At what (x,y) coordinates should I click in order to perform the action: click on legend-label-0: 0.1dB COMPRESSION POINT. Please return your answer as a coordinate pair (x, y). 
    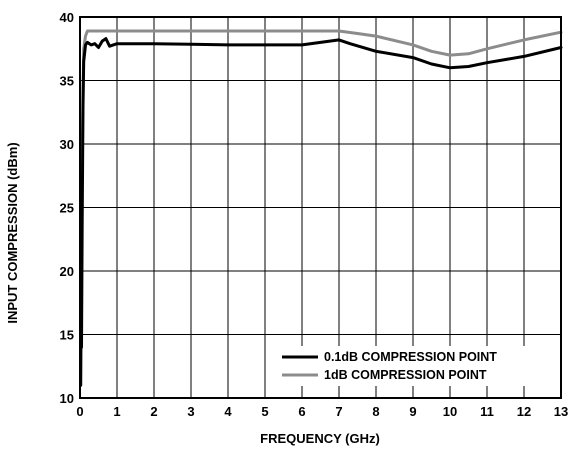
    Looking at the image, I should click on (410, 357).